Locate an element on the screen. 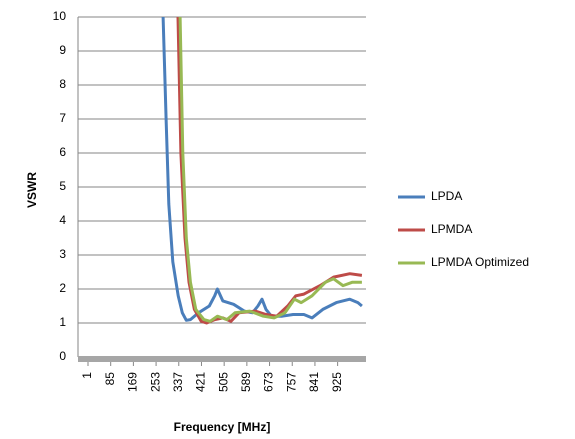 The width and height of the screenshot is (575, 439). x-tick-label: 925 is located at coordinates (337, 382).